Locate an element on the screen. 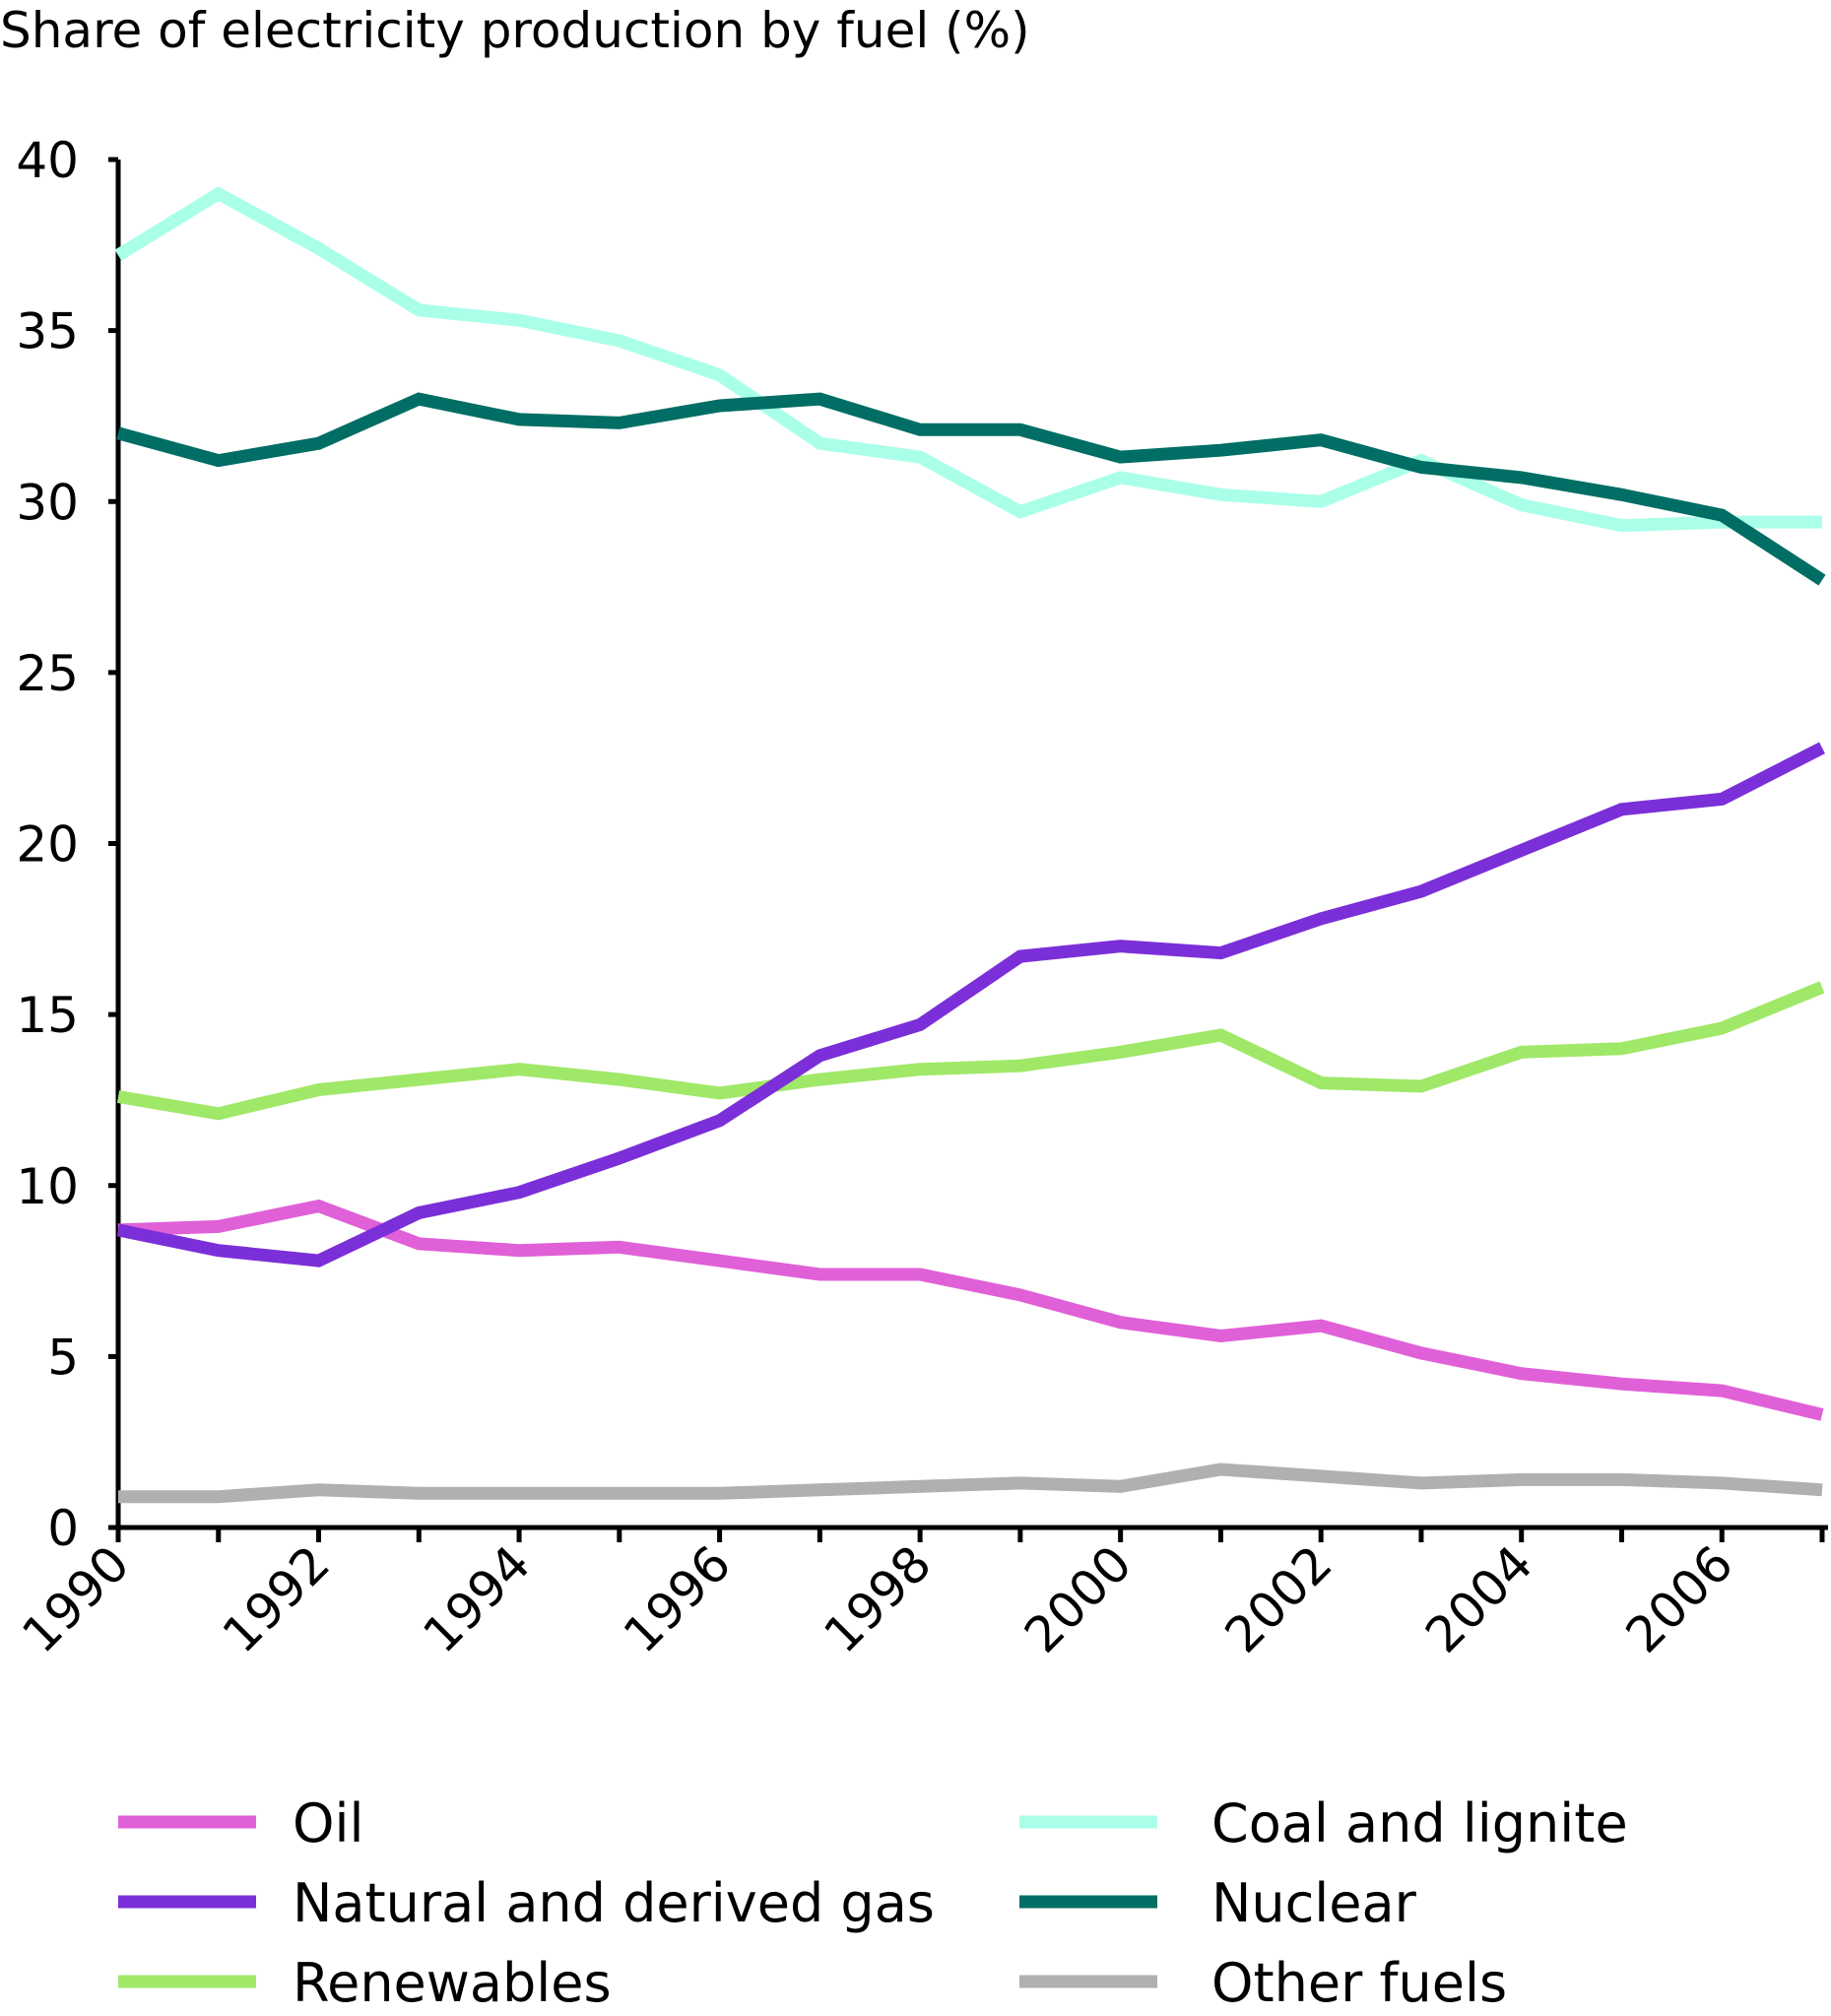  x-tick-label: 2002 is located at coordinates (1278, 1599).